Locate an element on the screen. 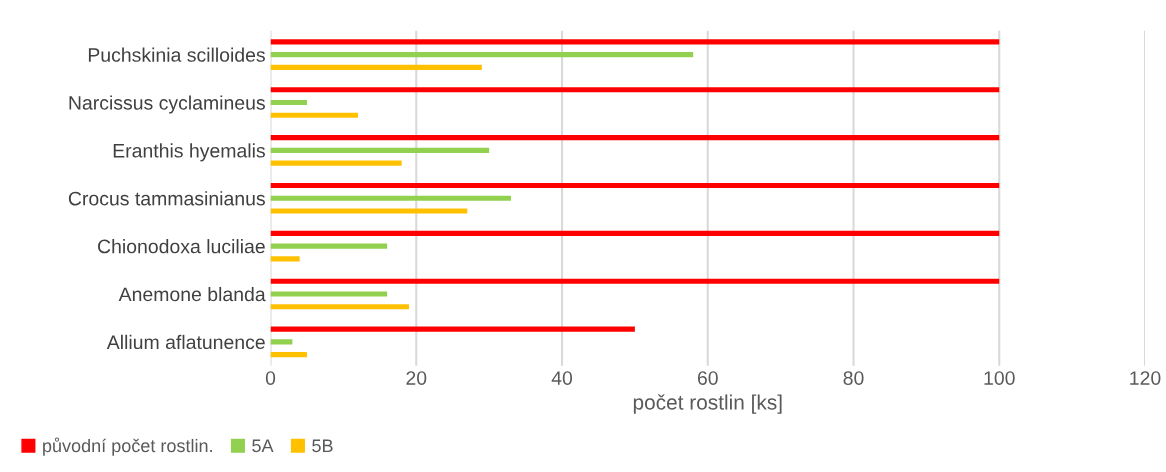 The image size is (1166, 472). y-tick-label: Narcissus cyclamineus is located at coordinates (167, 104).